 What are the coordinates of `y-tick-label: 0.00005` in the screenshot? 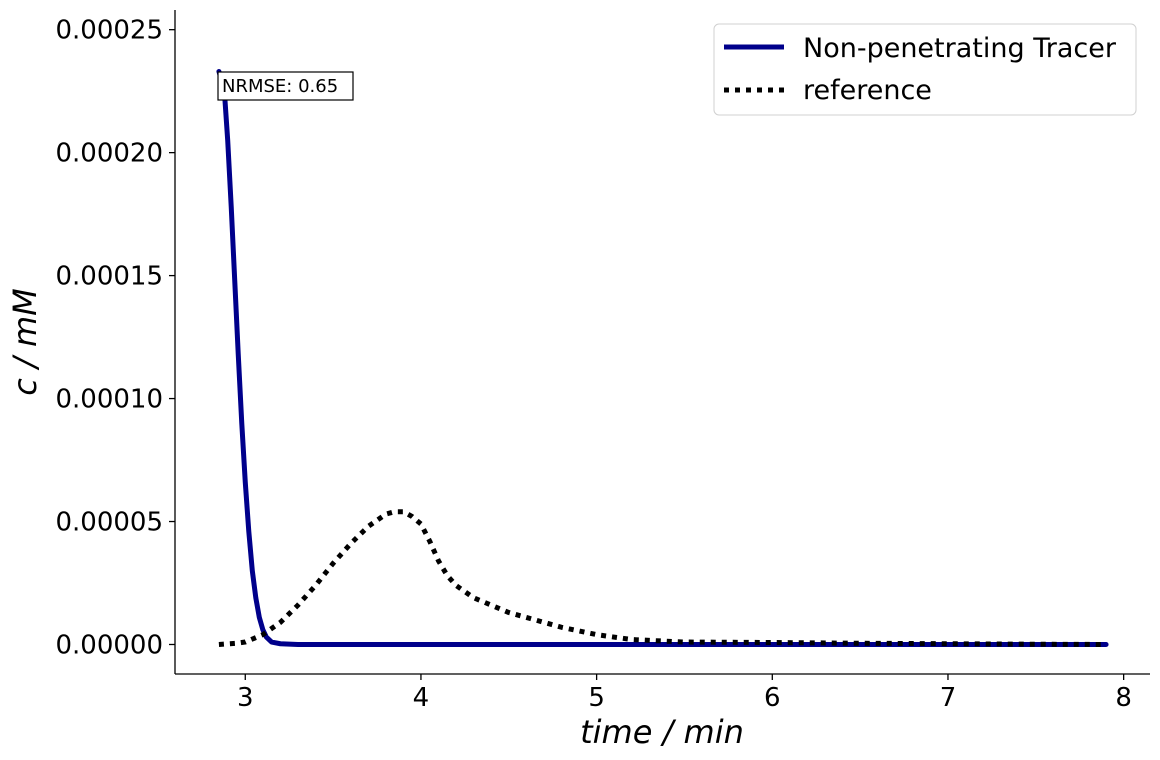 It's located at (109, 523).